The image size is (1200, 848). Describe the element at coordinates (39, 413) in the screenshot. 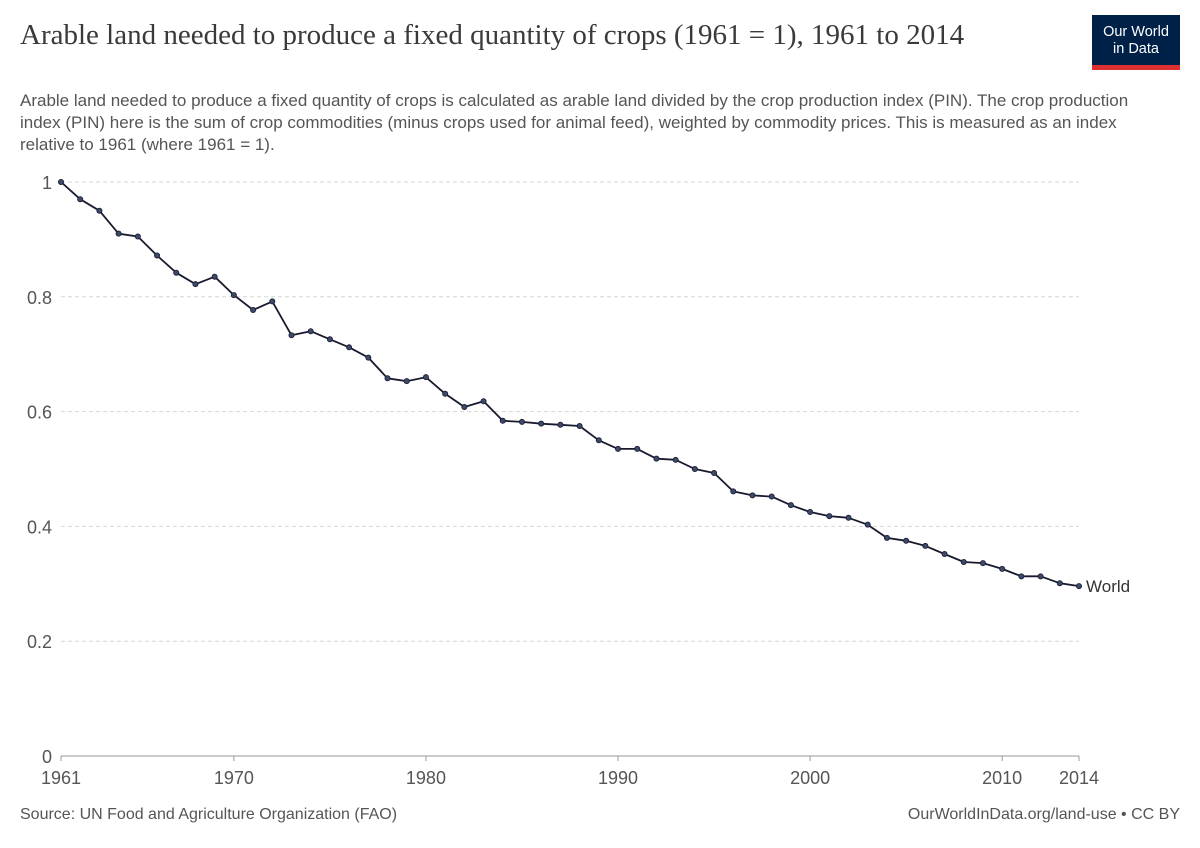

I see `y-tick-label: 0.6` at that location.